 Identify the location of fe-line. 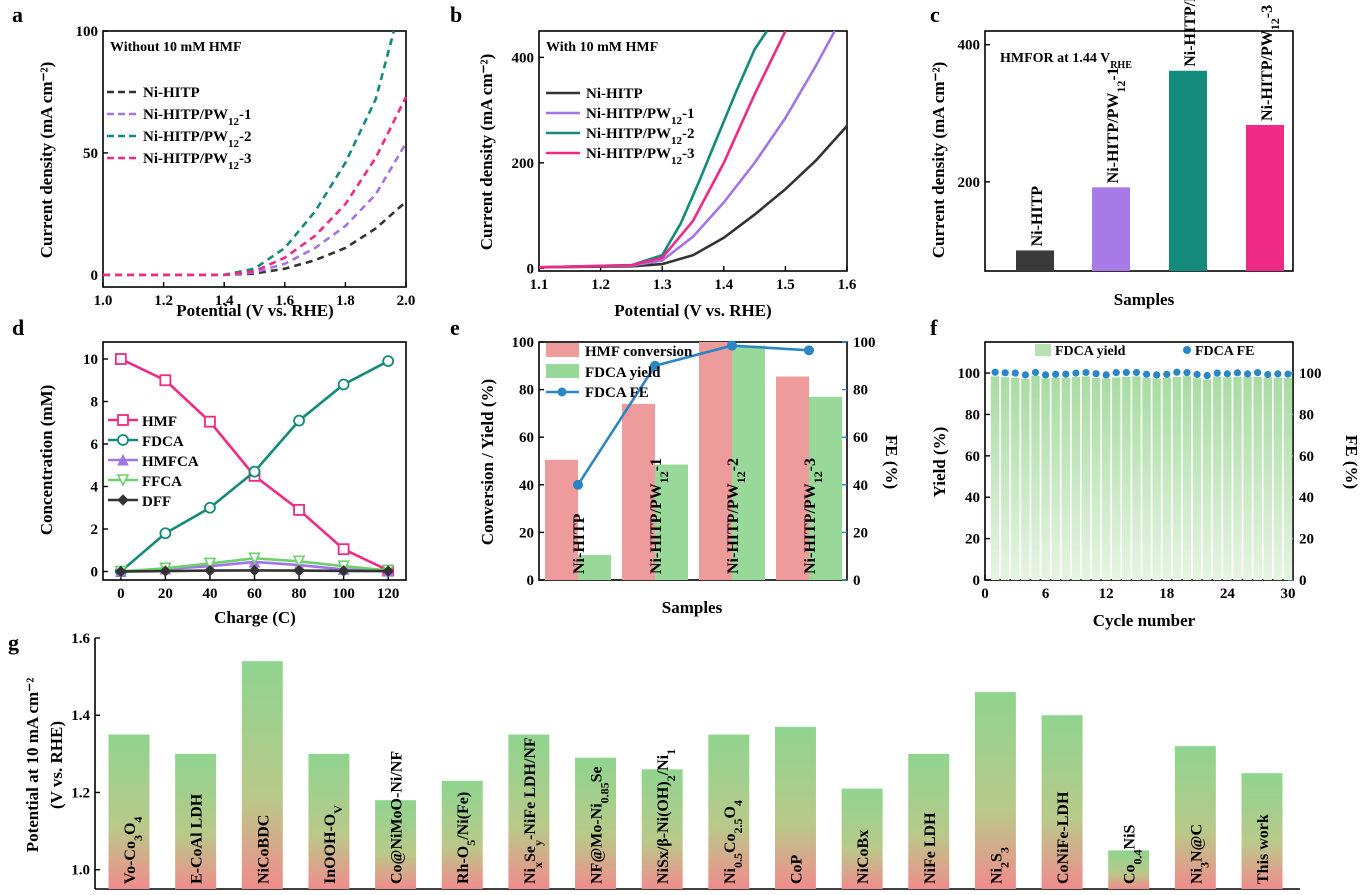
(693, 415).